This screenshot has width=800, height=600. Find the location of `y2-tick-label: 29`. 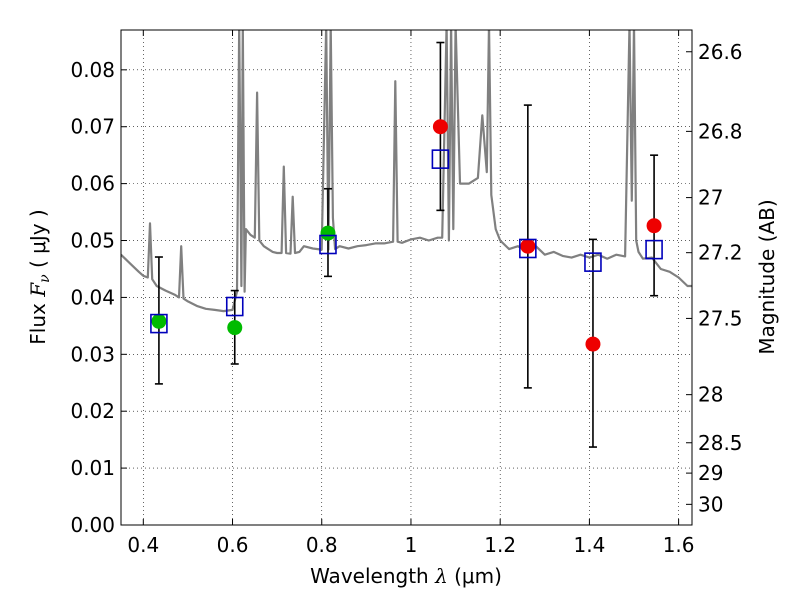

y2-tick-label: 29 is located at coordinates (710, 473).